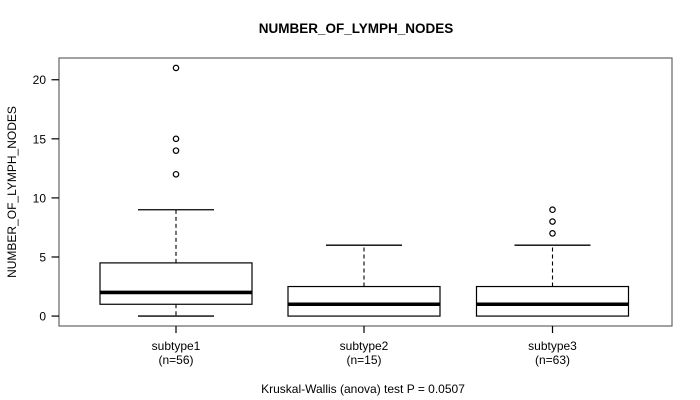 The width and height of the screenshot is (700, 400). What do you see at coordinates (552, 346) in the screenshot?
I see `group-label: subtype3` at bounding box center [552, 346].